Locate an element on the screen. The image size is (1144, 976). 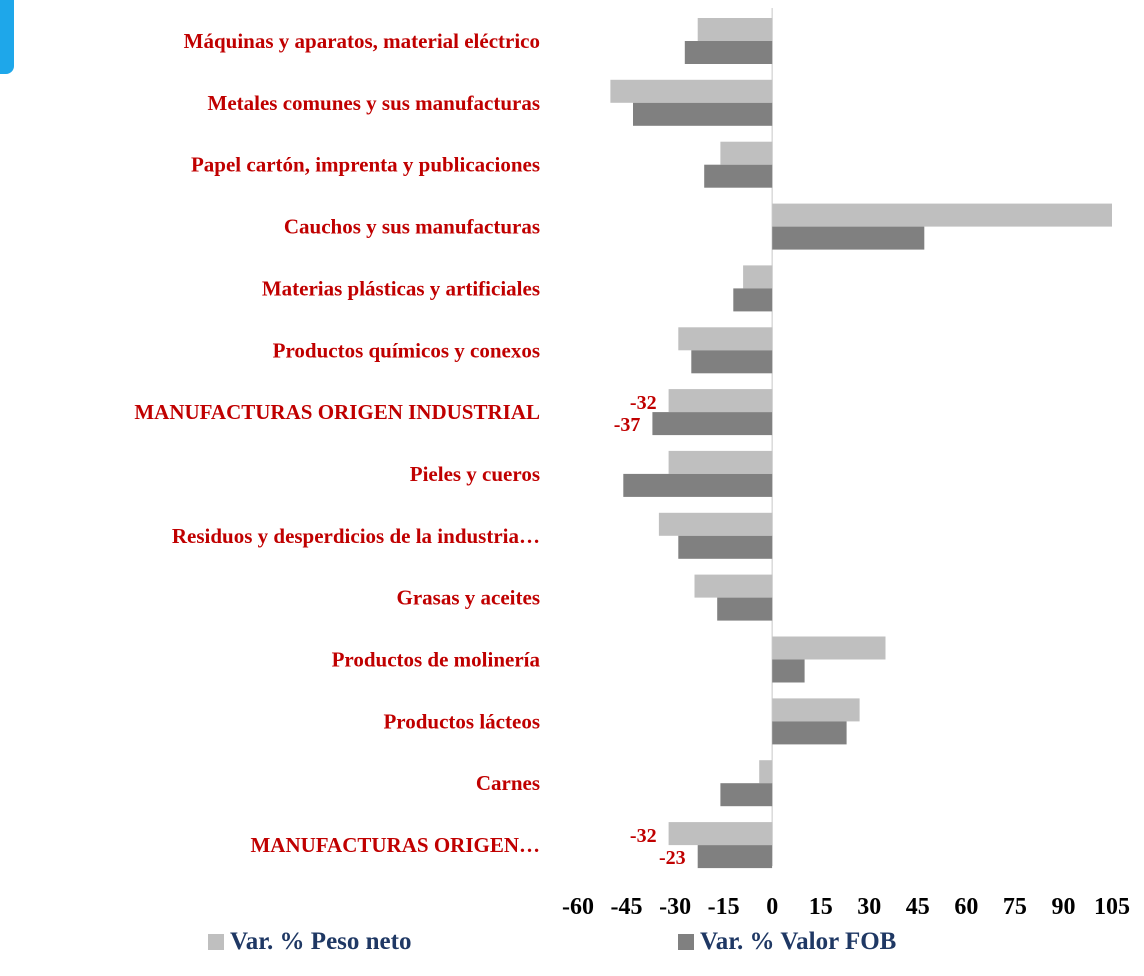
x-tick-labels: -60 -45 -30 -15 0 15 30 45 60 75 90 105 is located at coordinates (846, 907).